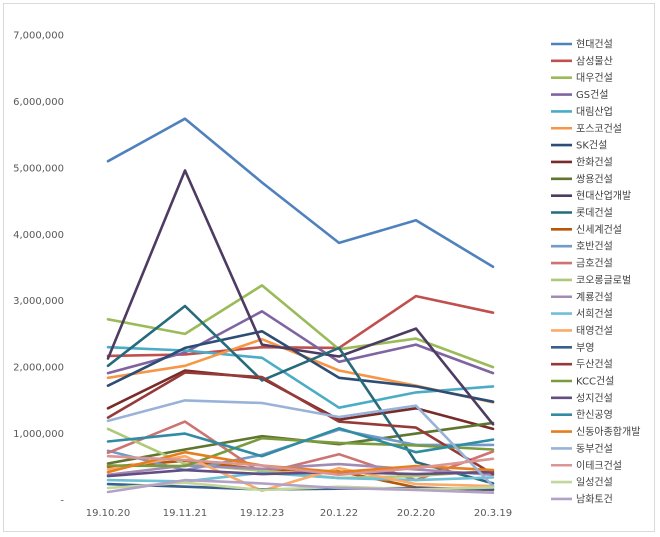 The width and height of the screenshot is (660, 537). What do you see at coordinates (262, 513) in the screenshot?
I see `x-tick-label: 19.12.23` at bounding box center [262, 513].